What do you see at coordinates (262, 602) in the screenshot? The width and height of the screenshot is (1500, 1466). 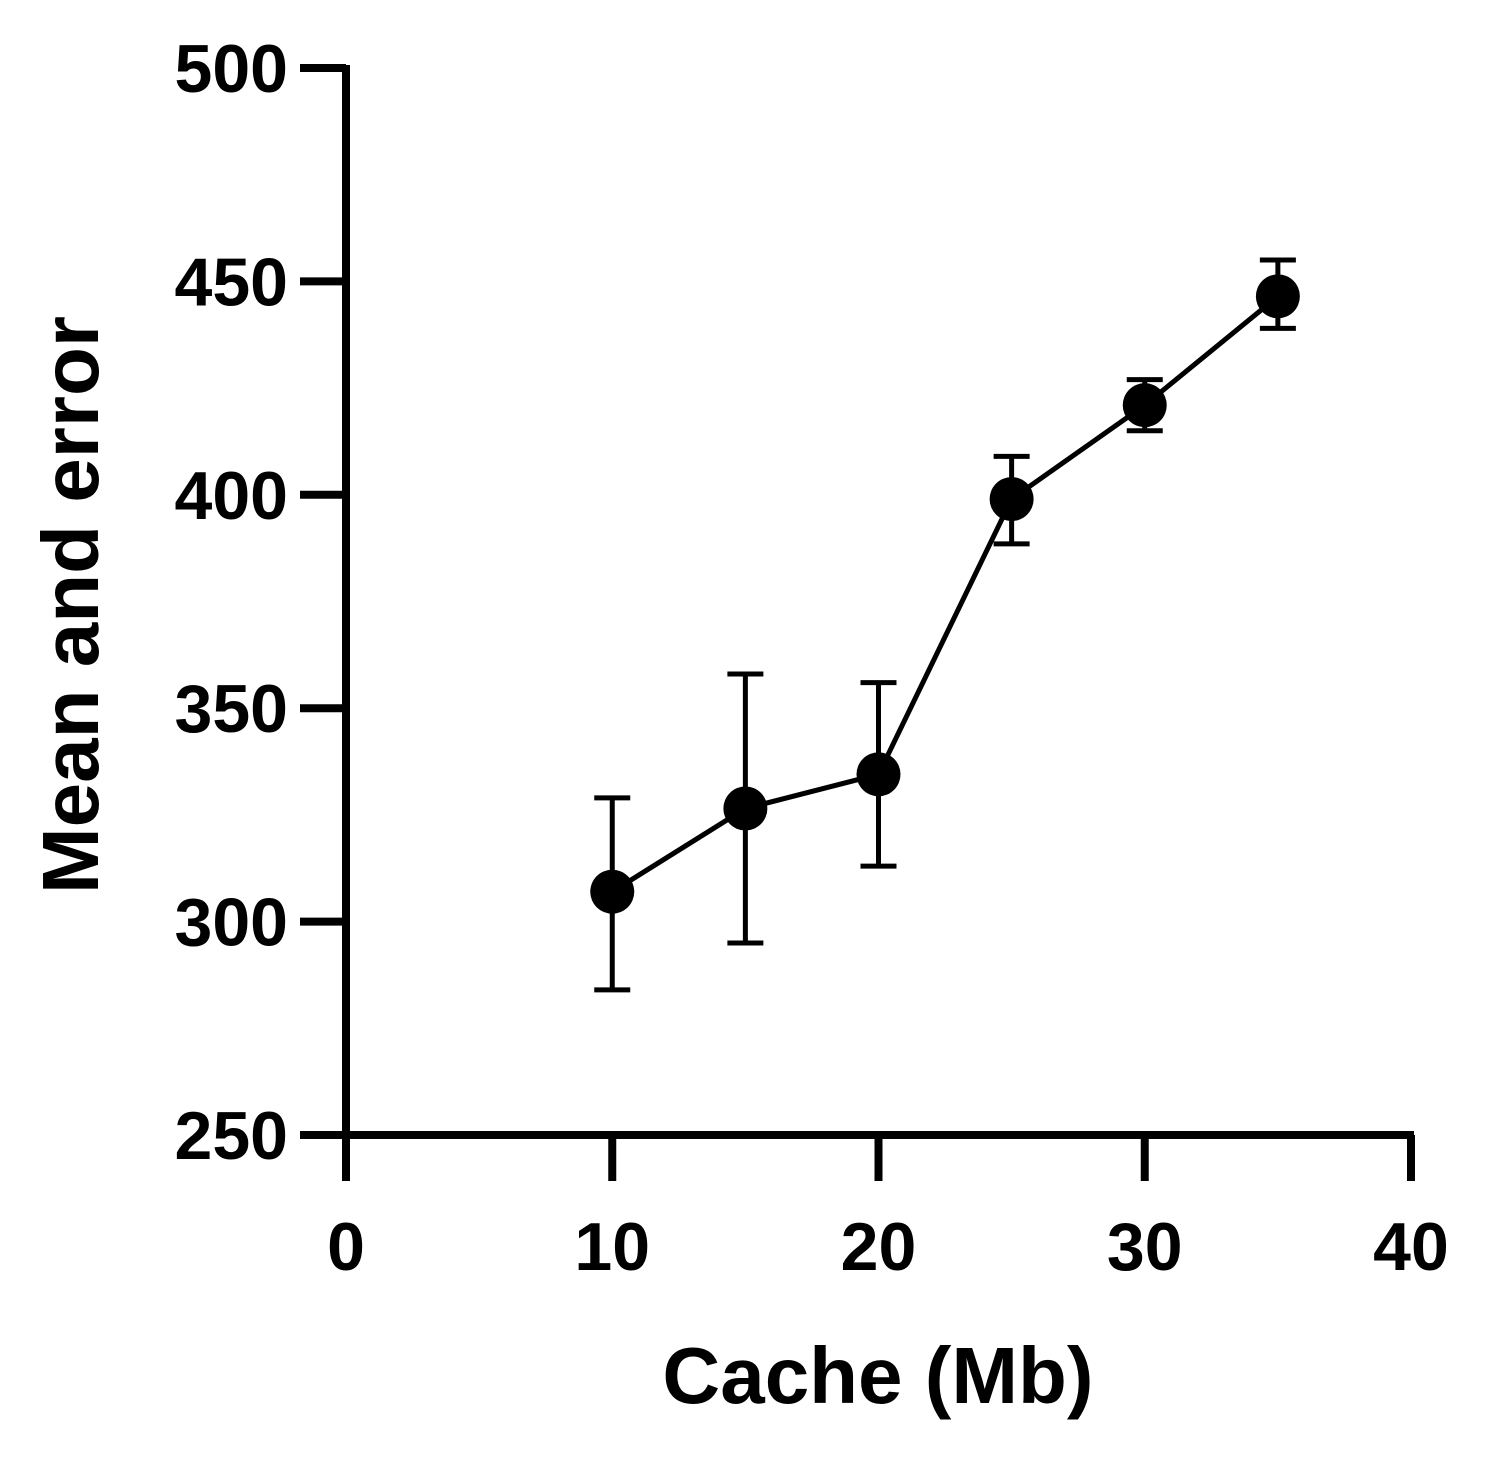 I see `y-axis: 250 300 350 400 450 500` at bounding box center [262, 602].